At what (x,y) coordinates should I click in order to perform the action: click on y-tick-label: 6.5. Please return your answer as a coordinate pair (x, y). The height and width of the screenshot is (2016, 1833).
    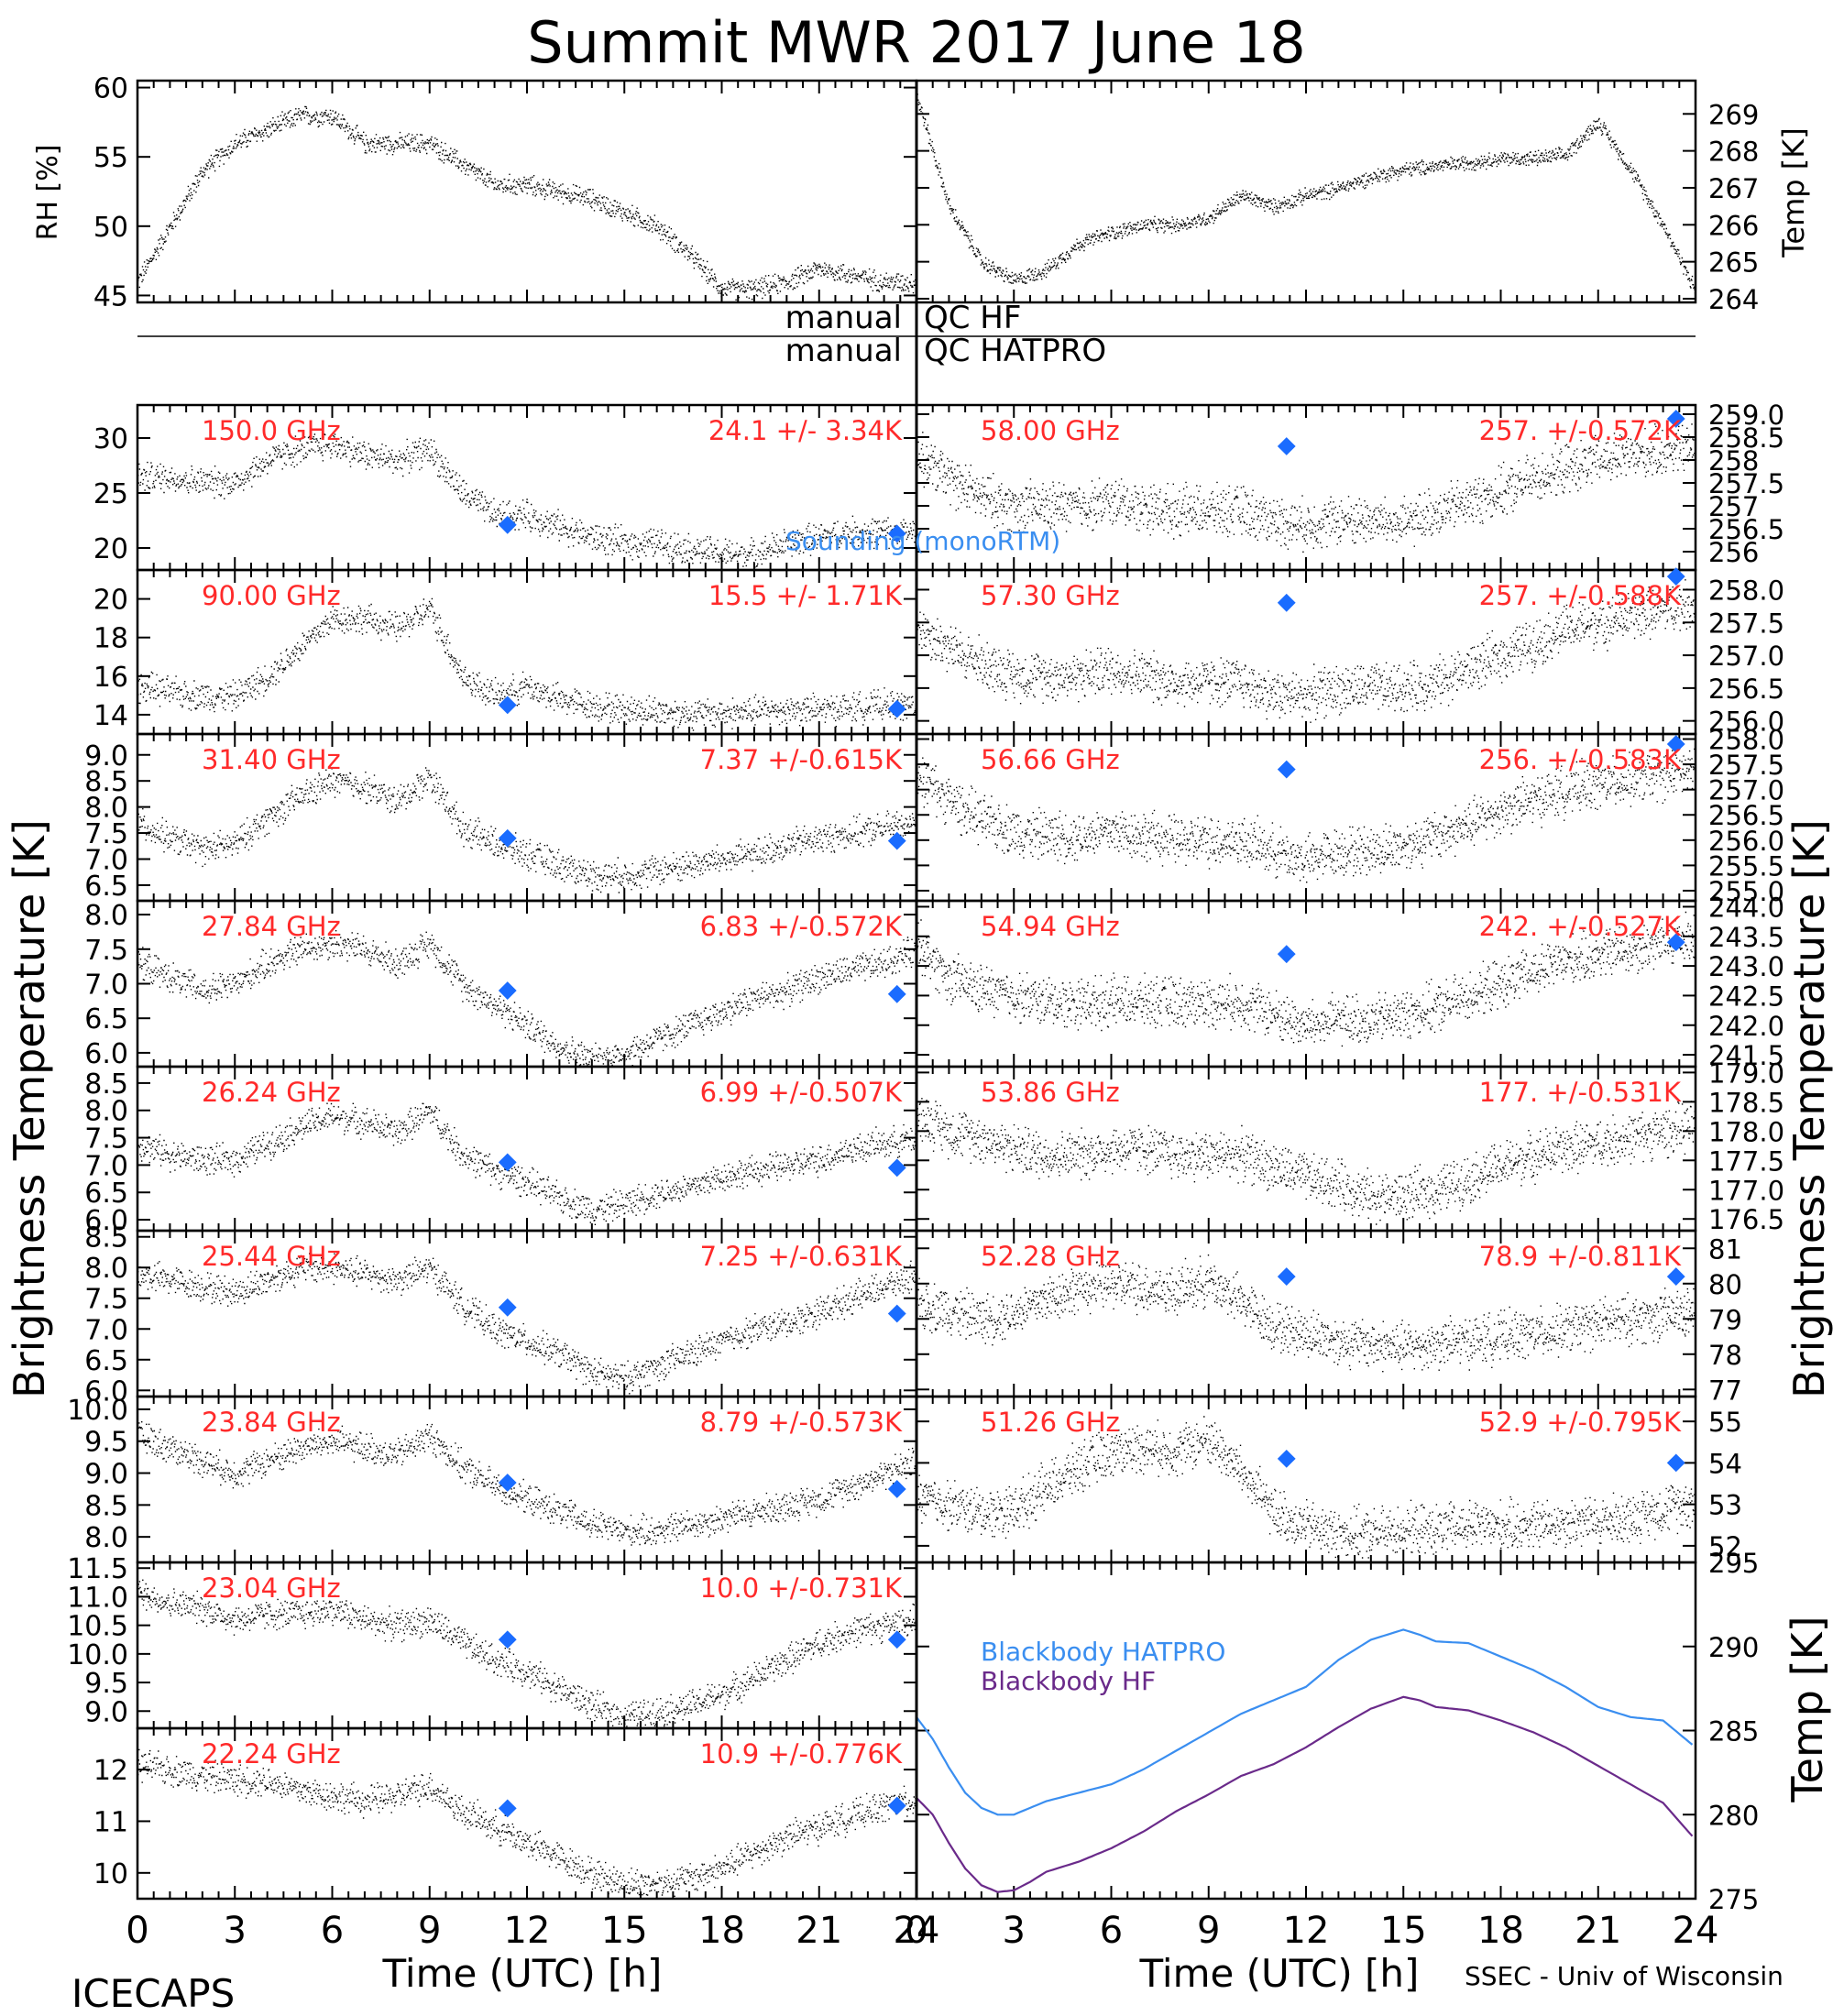
    Looking at the image, I should click on (106, 1194).